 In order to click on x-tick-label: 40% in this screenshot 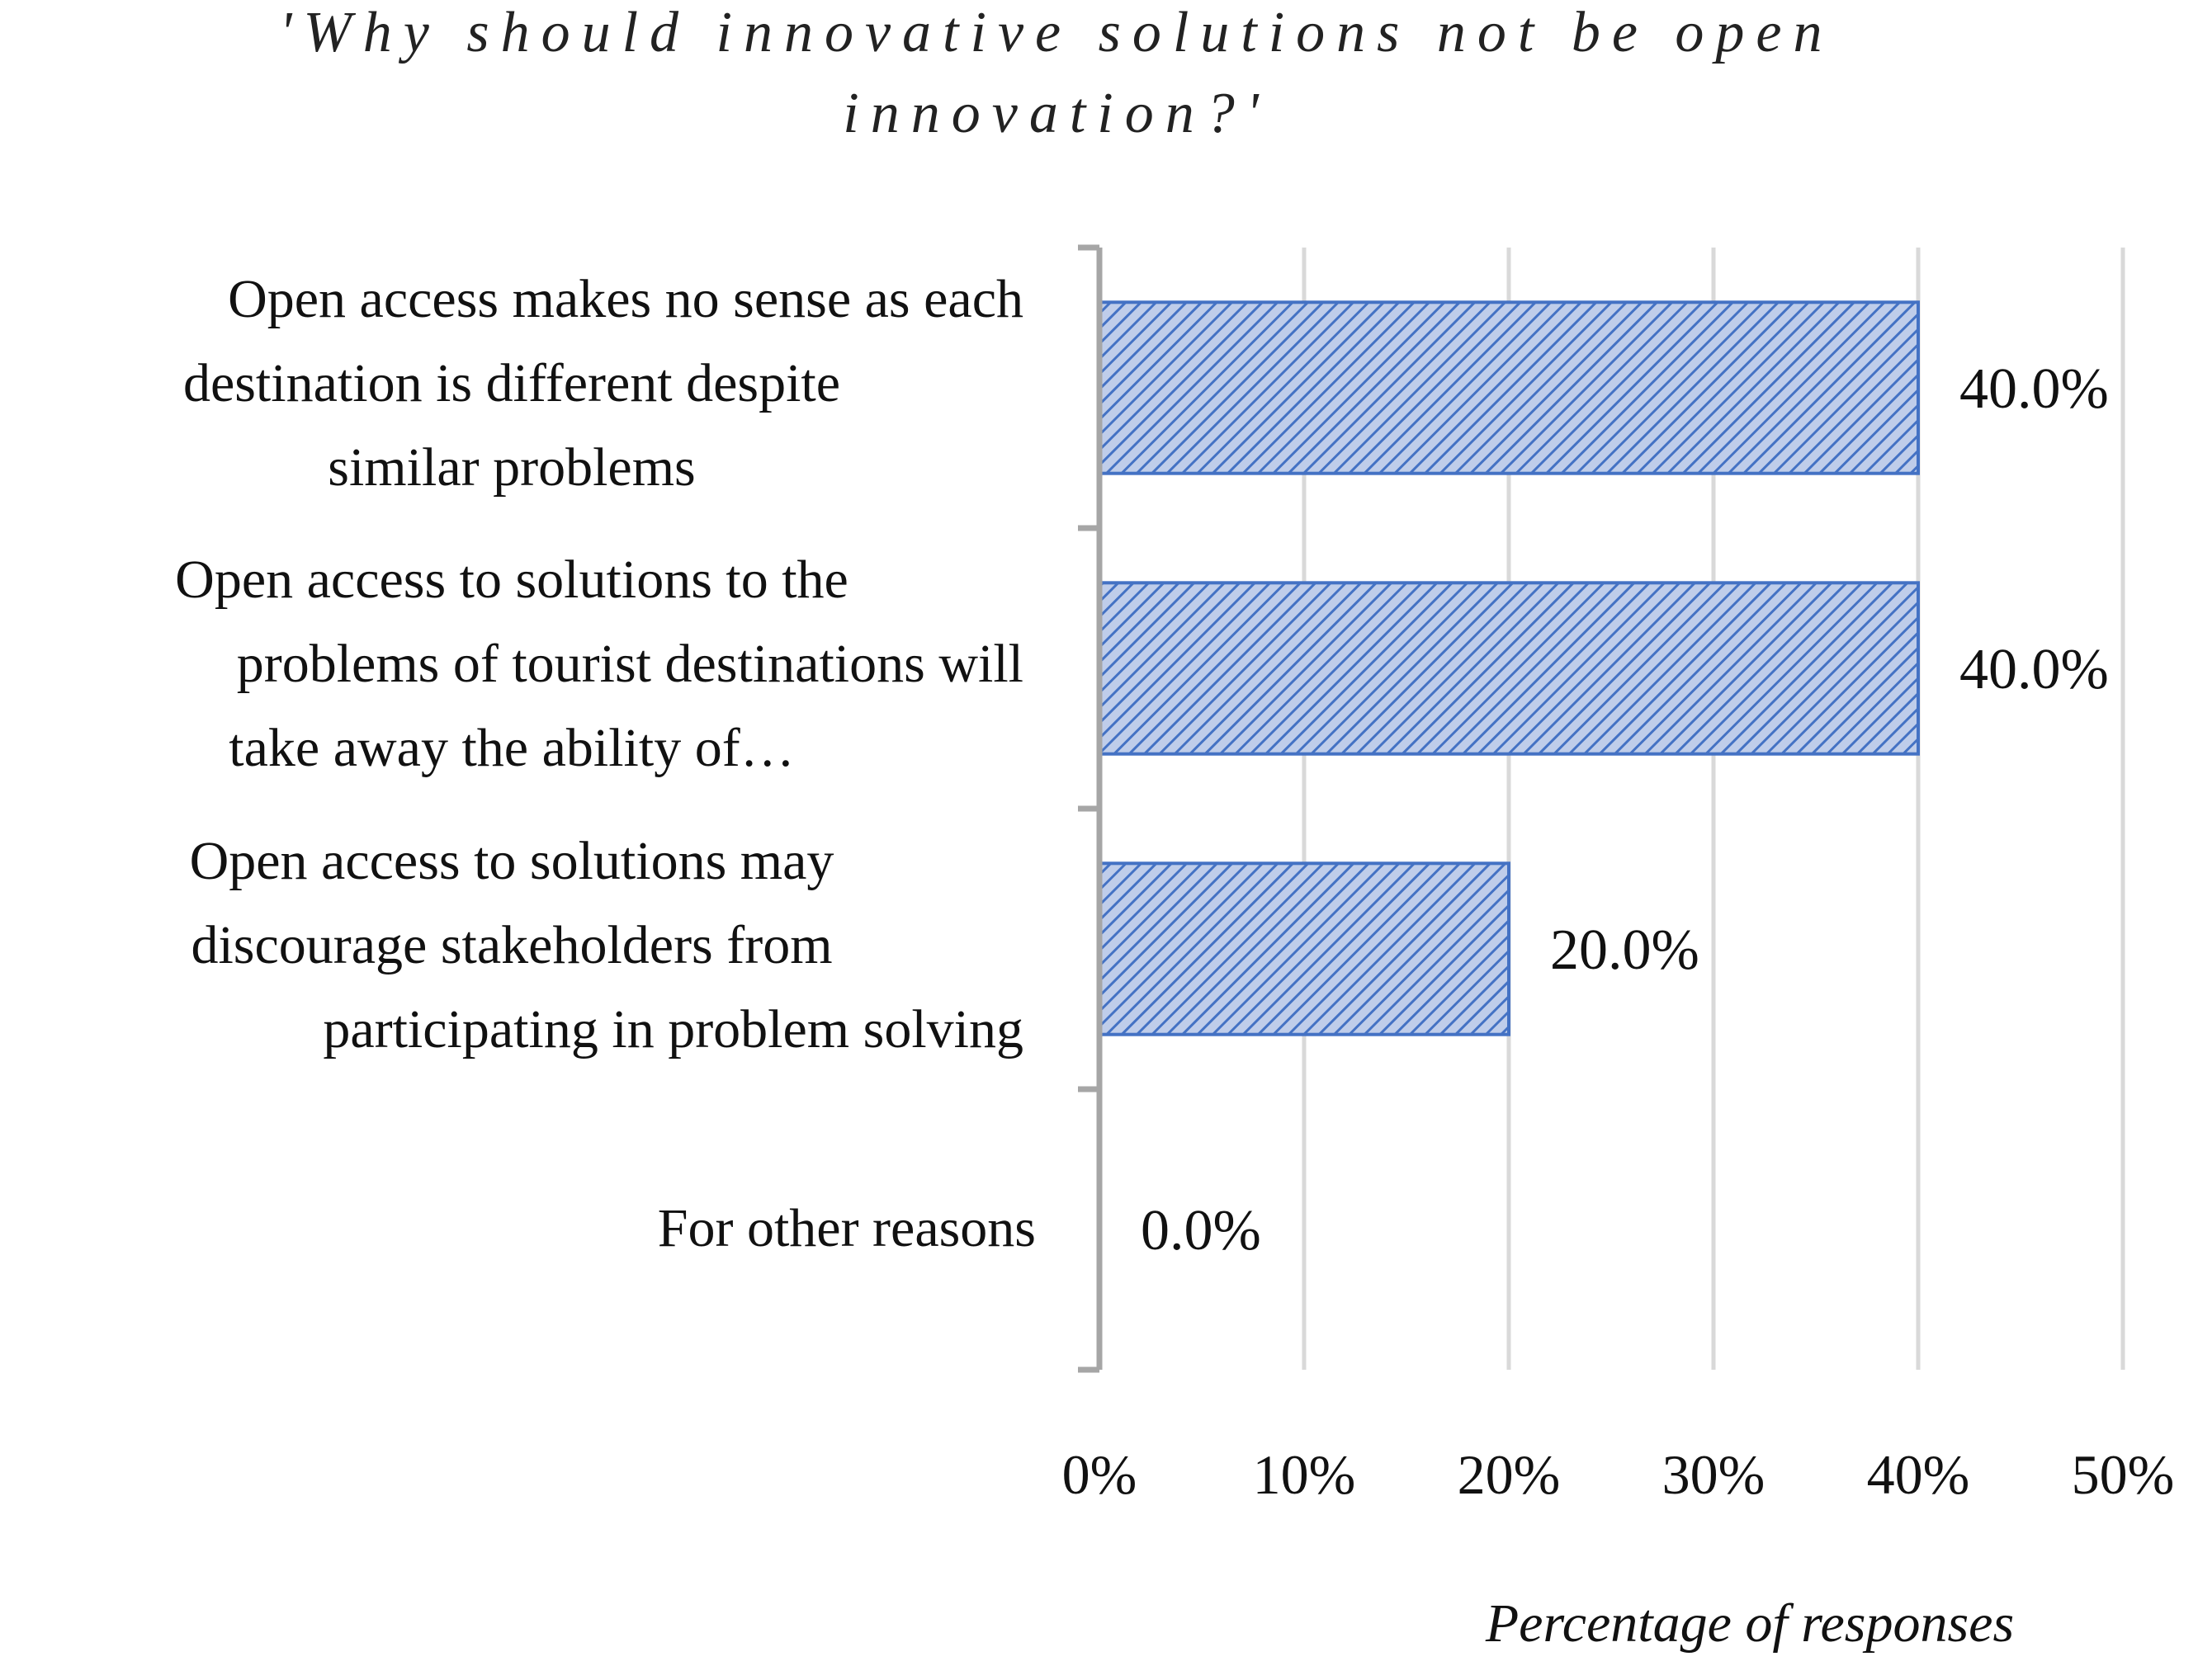, I will do `click(1918, 1474)`.